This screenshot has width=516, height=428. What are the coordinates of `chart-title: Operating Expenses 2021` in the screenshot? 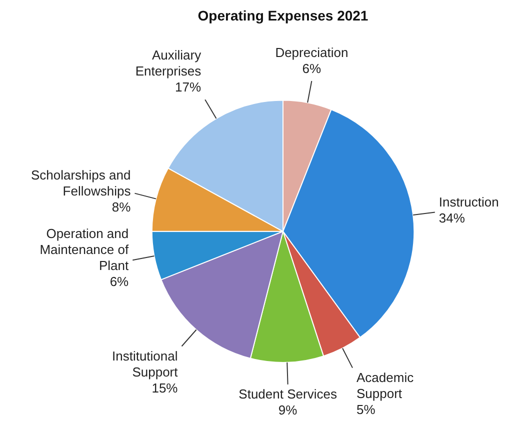 It's located at (283, 15).